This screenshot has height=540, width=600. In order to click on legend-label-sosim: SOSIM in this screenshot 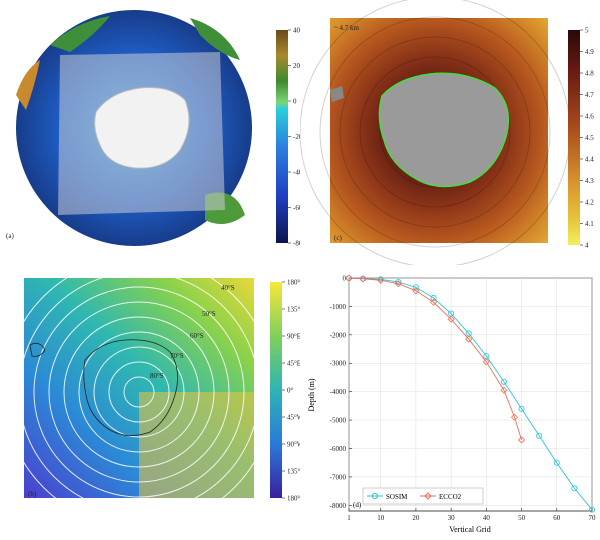, I will do `click(397, 497)`.